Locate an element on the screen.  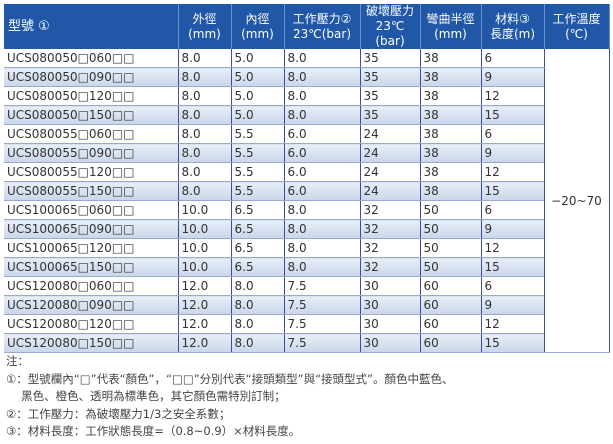
temperature-cell: −20~70 is located at coordinates (576, 201).